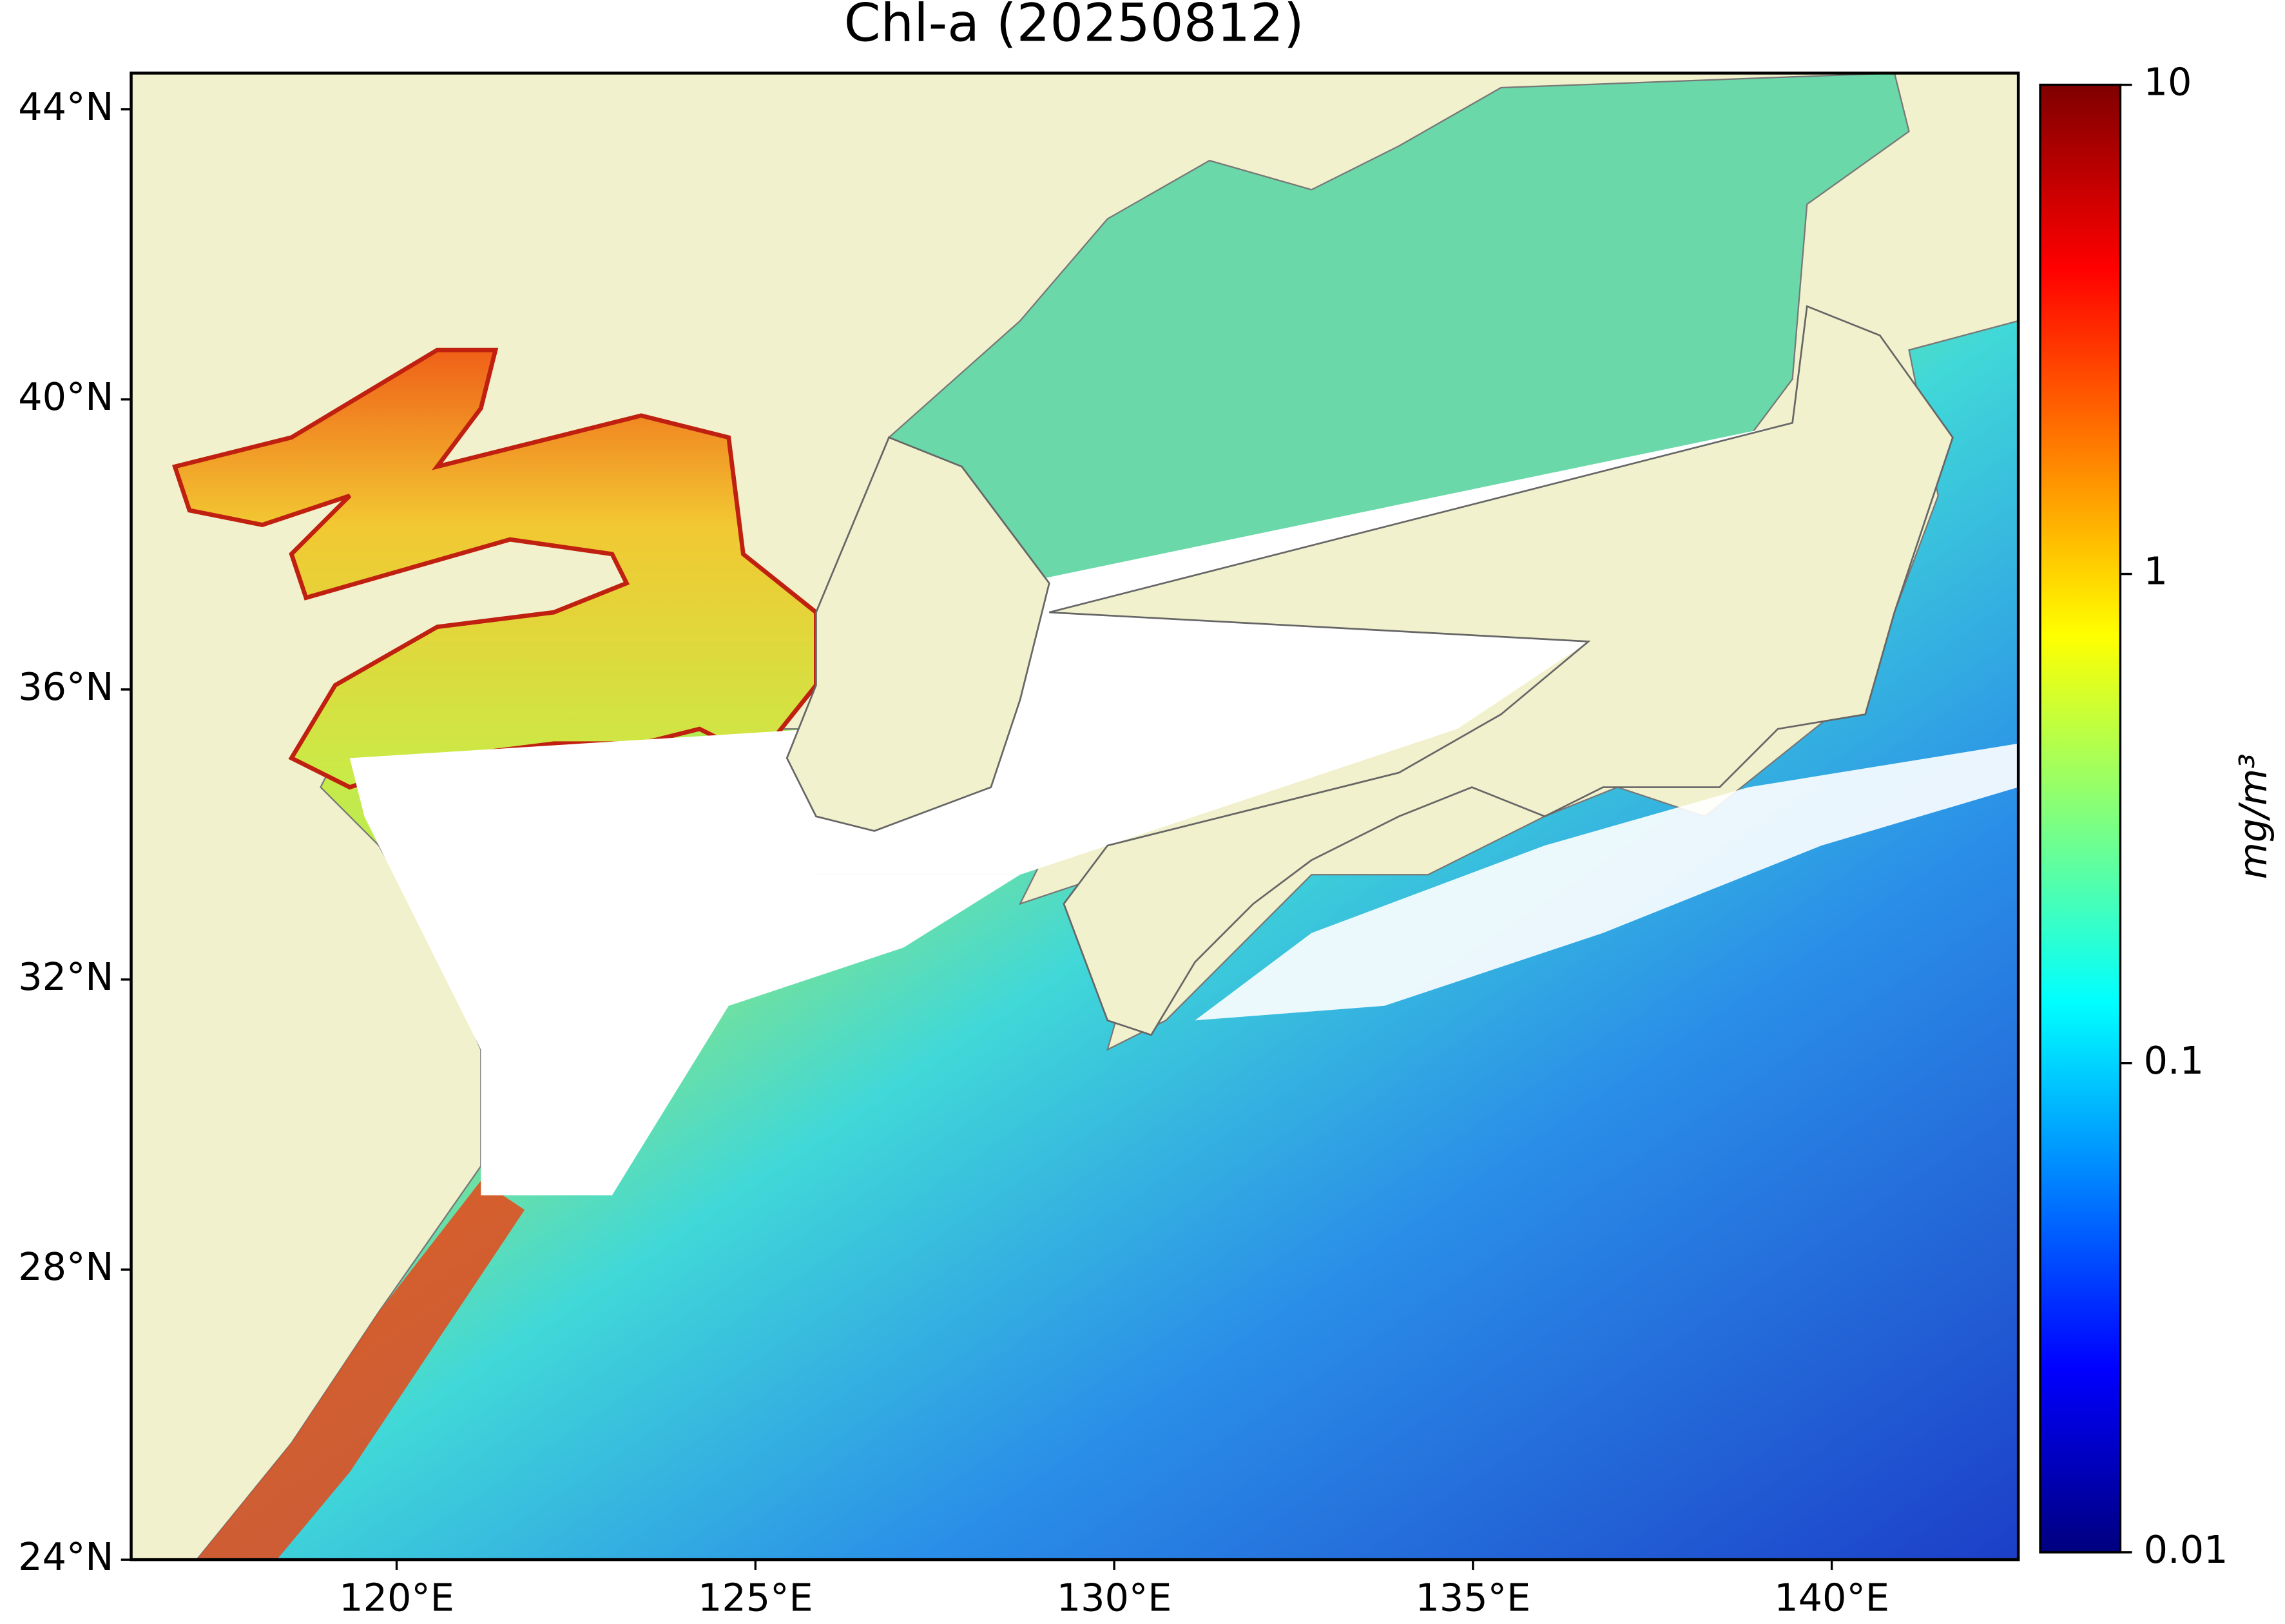 Image resolution: width=2285 pixels, height=1624 pixels. I want to click on land-korea, so click(918, 634).